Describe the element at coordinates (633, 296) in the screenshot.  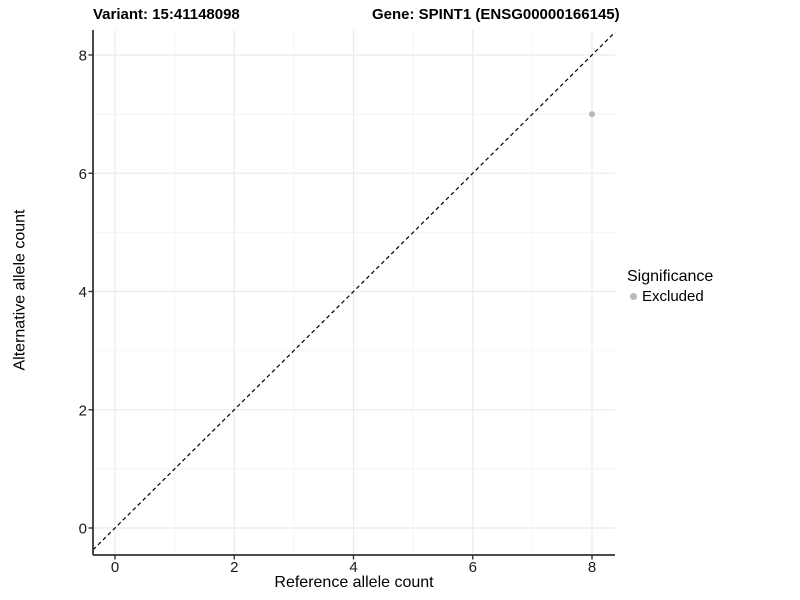
I see `excluded-point-icon` at that location.